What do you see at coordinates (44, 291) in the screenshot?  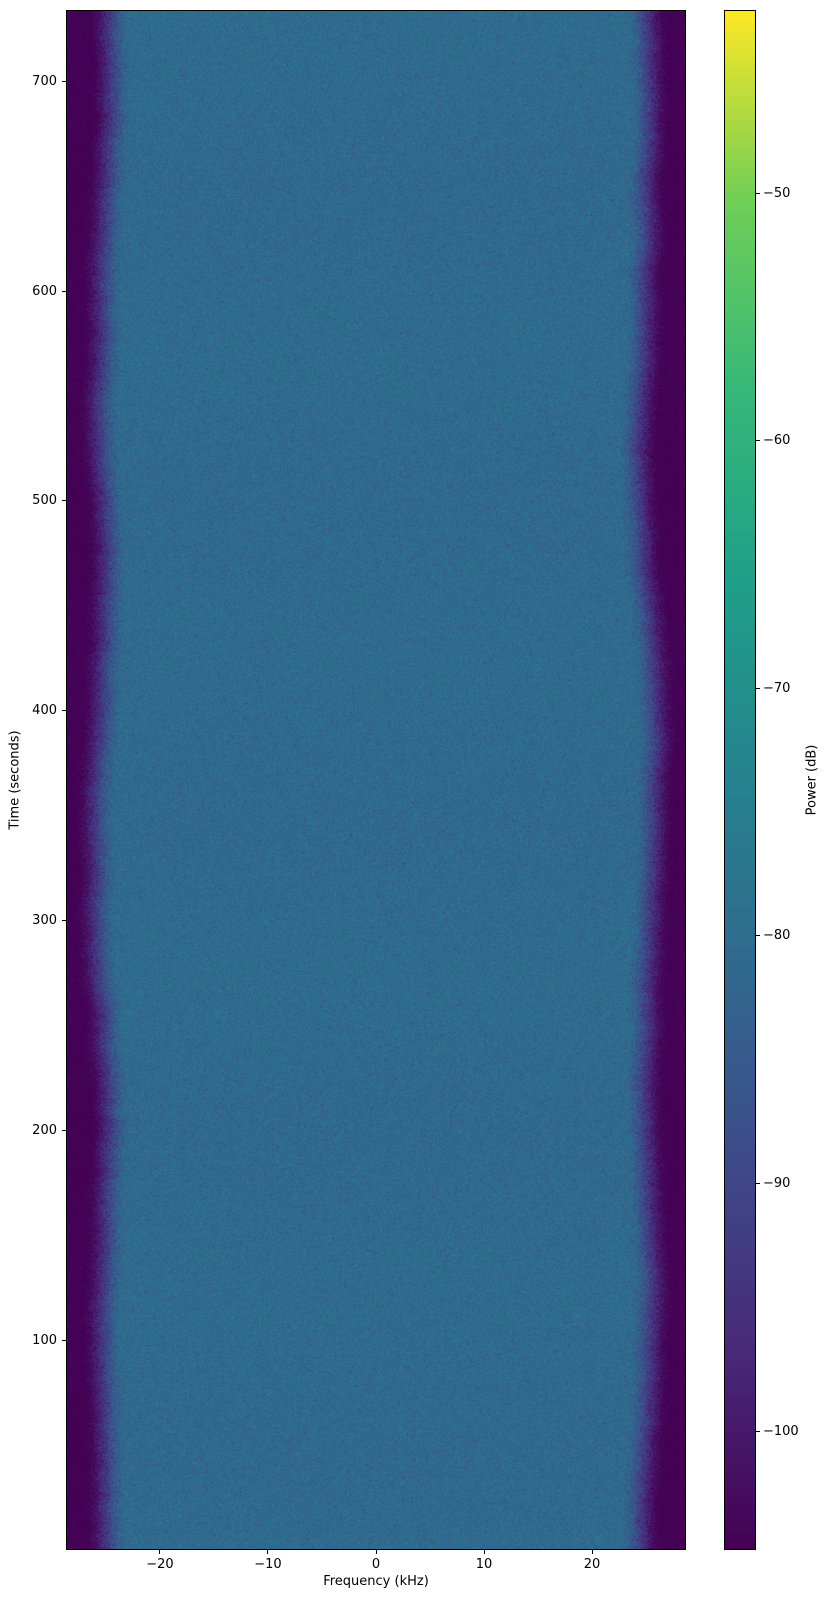 I see `y-tick-label: 600` at bounding box center [44, 291].